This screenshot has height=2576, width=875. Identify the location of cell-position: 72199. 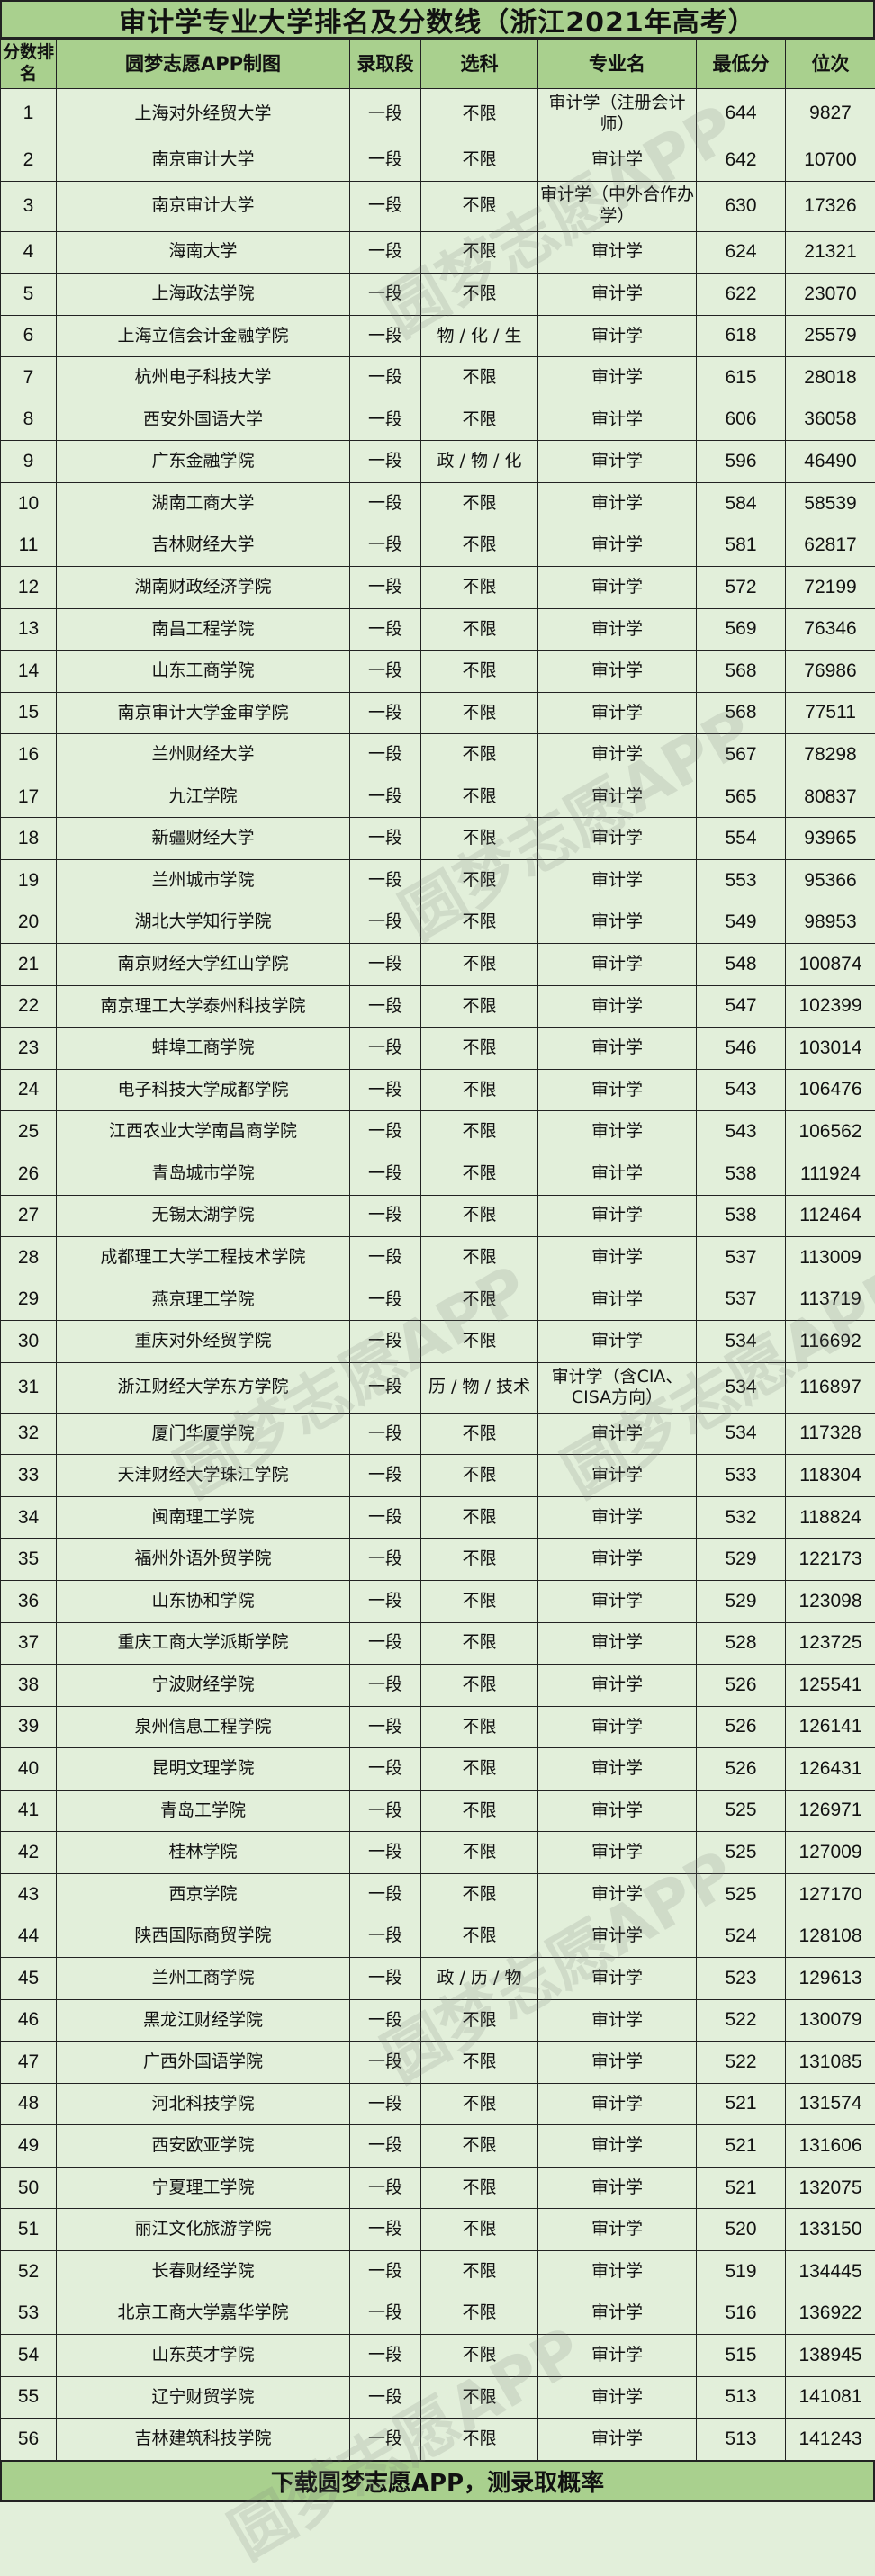
(830, 588).